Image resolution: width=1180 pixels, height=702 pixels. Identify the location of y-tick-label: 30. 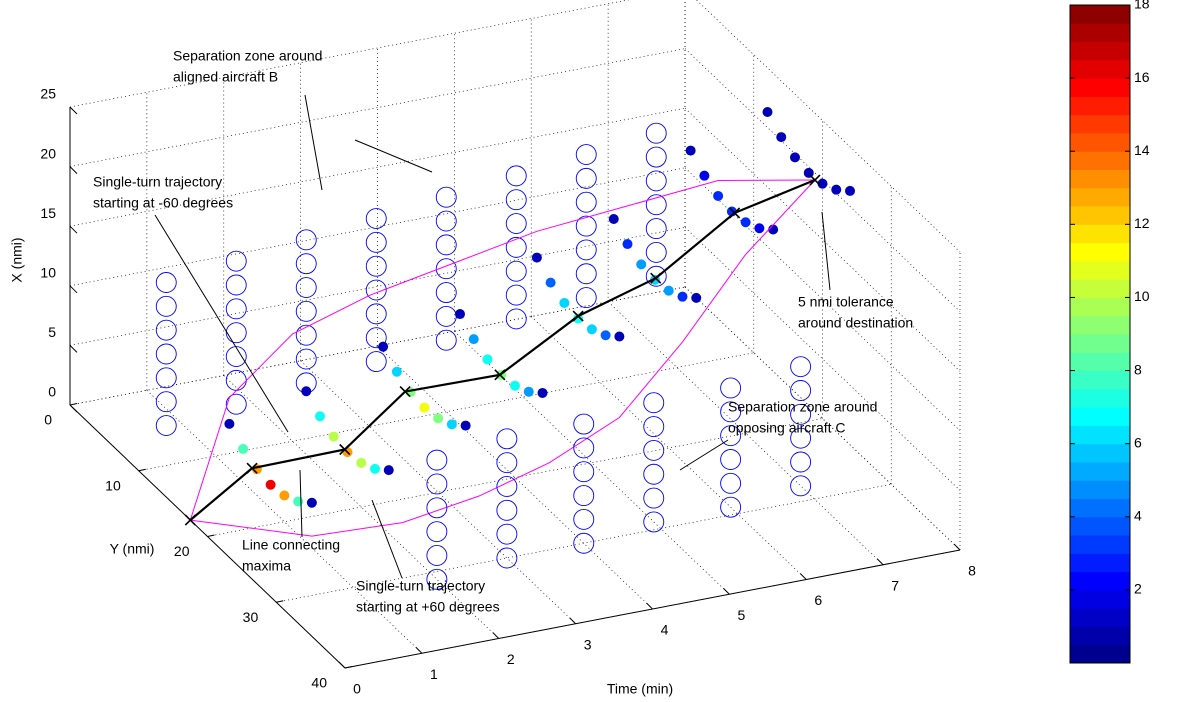
(251, 617).